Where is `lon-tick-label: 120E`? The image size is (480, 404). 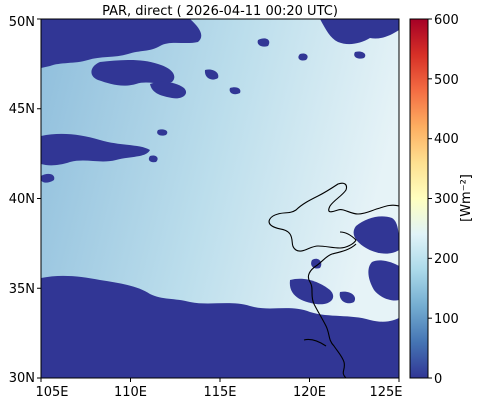 lon-tick-label: 120E is located at coordinates (309, 392).